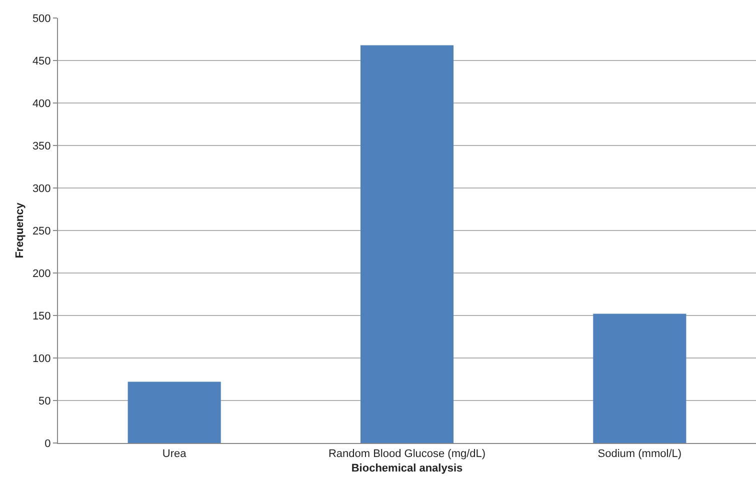 This screenshot has height=483, width=756. What do you see at coordinates (41, 274) in the screenshot?
I see `y-tick-label: 200` at bounding box center [41, 274].